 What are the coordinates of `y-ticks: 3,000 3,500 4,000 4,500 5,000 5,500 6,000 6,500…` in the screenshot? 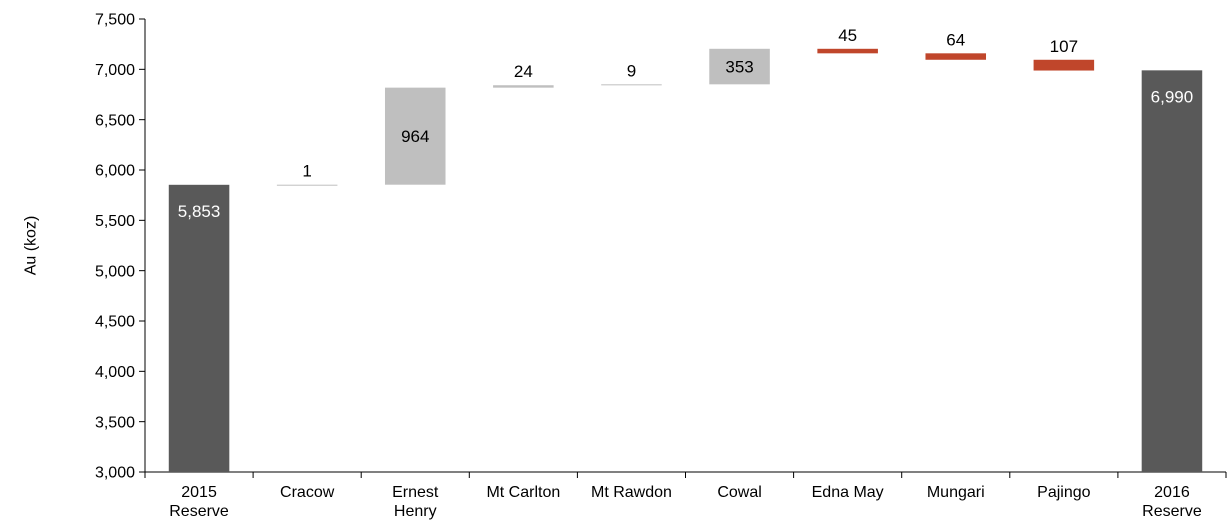 It's located at (120, 247).